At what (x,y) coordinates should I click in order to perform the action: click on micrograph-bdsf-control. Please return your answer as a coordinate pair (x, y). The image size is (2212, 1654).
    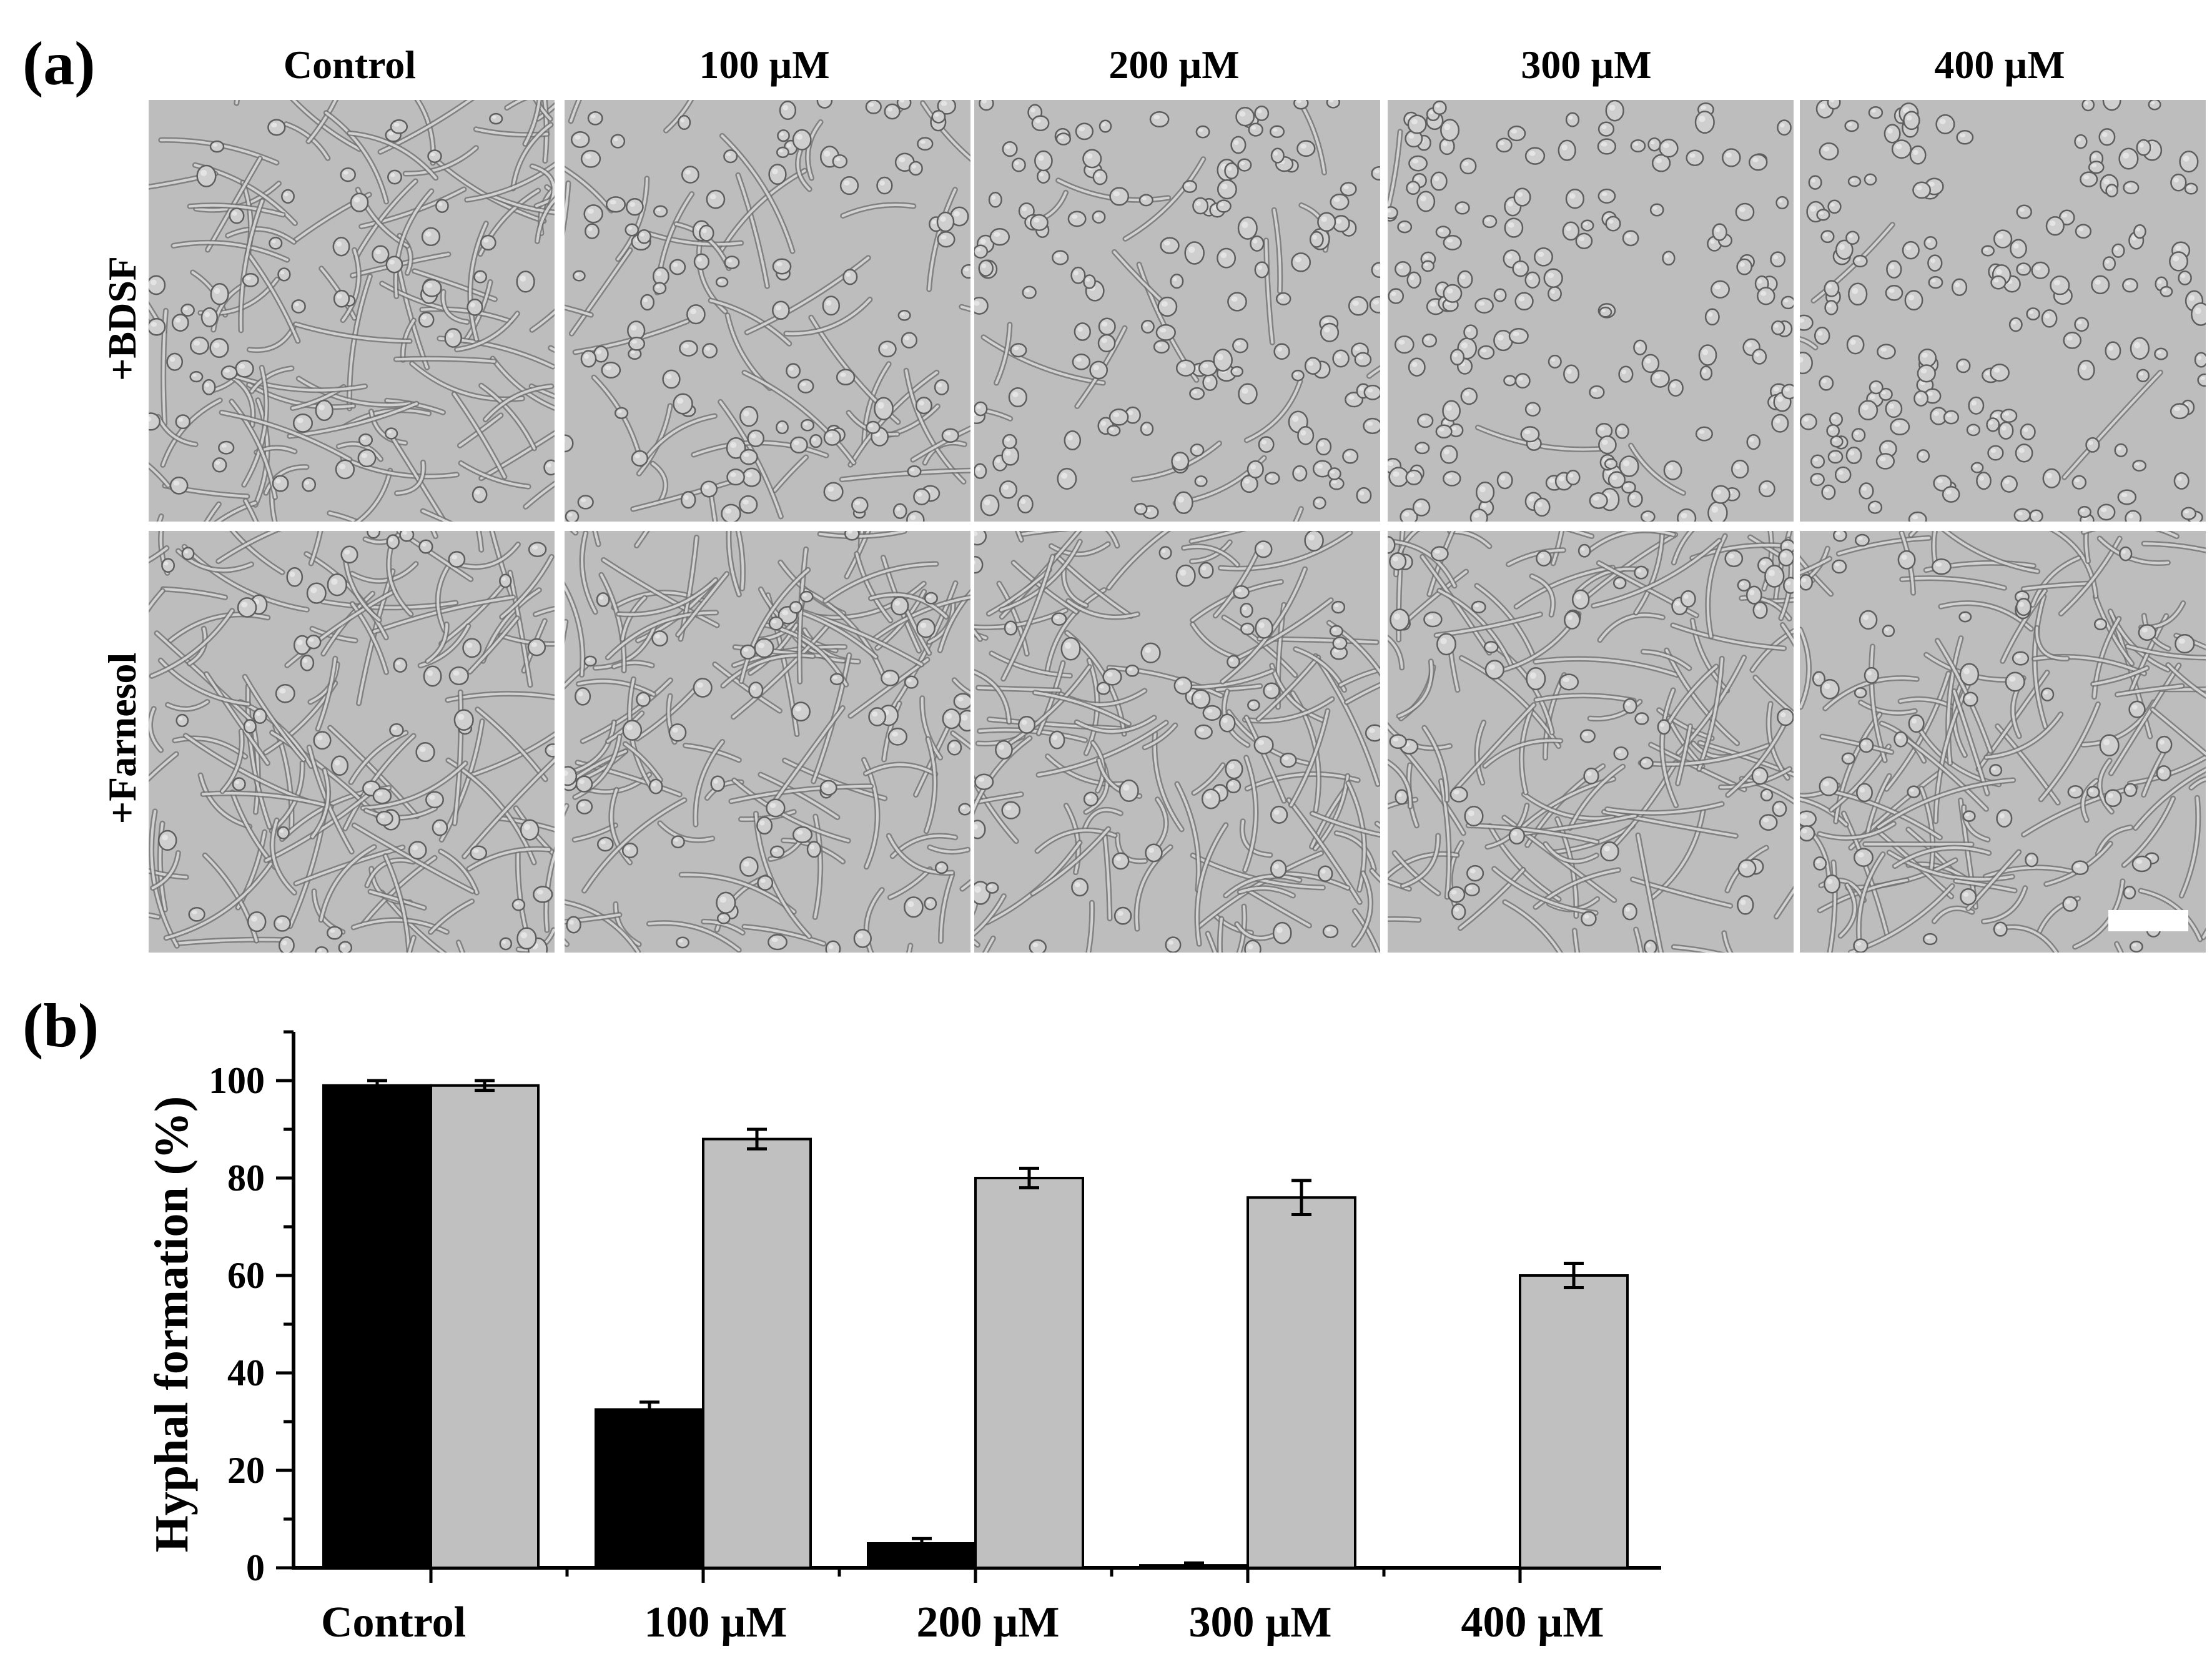
    Looking at the image, I should click on (352, 311).